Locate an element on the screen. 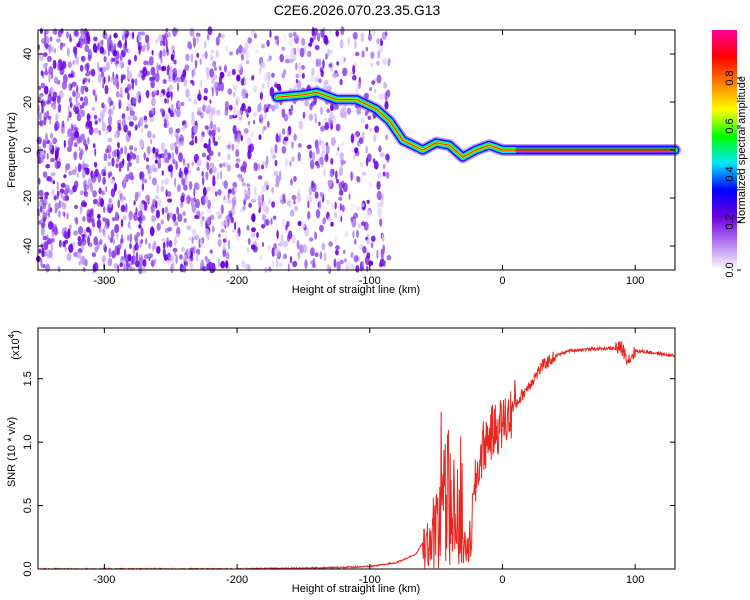 This screenshot has height=600, width=750. x-tick-label: -100 is located at coordinates (370, 281).